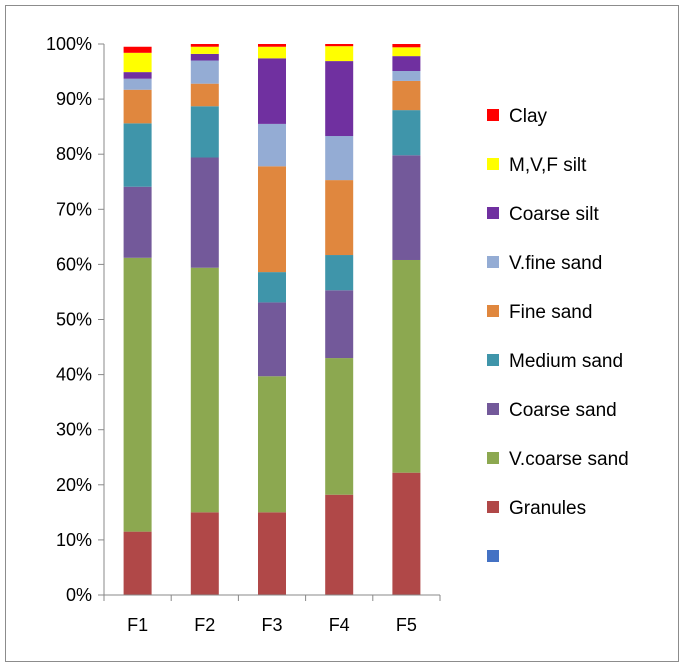 Image resolution: width=686 pixels, height=671 pixels. Describe the element at coordinates (74, 209) in the screenshot. I see `y-tick-label: 70%` at that location.